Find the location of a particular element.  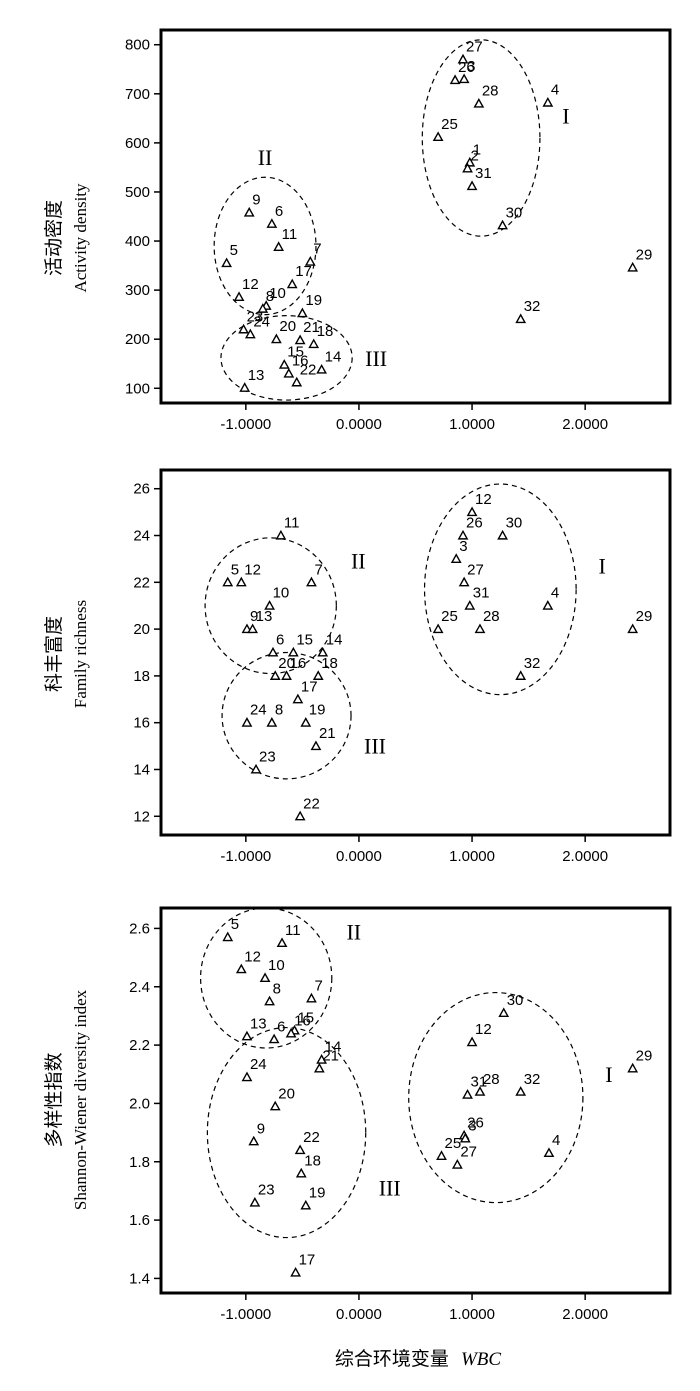

cluster-ellipse-ii is located at coordinates (270, 606).